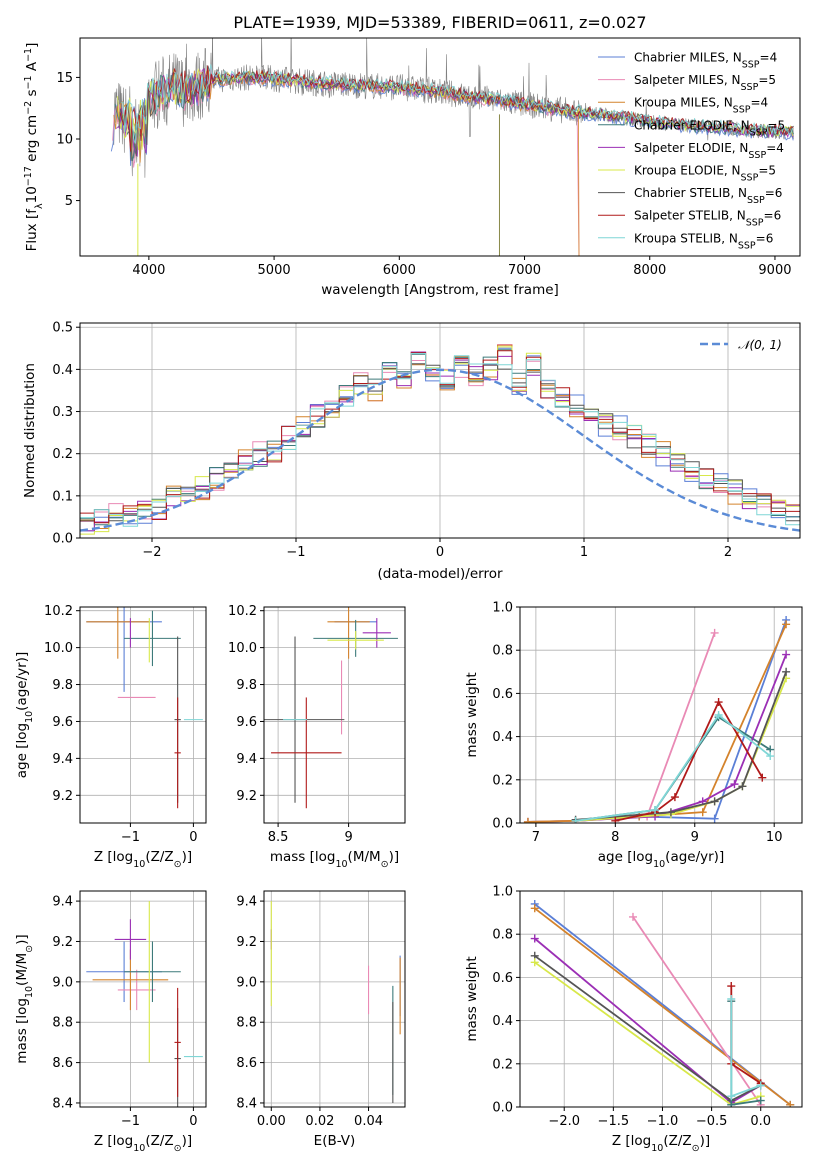 This screenshot has width=819, height=1170. I want to click on x-axis-label: (data-model)/error, so click(440, 574).